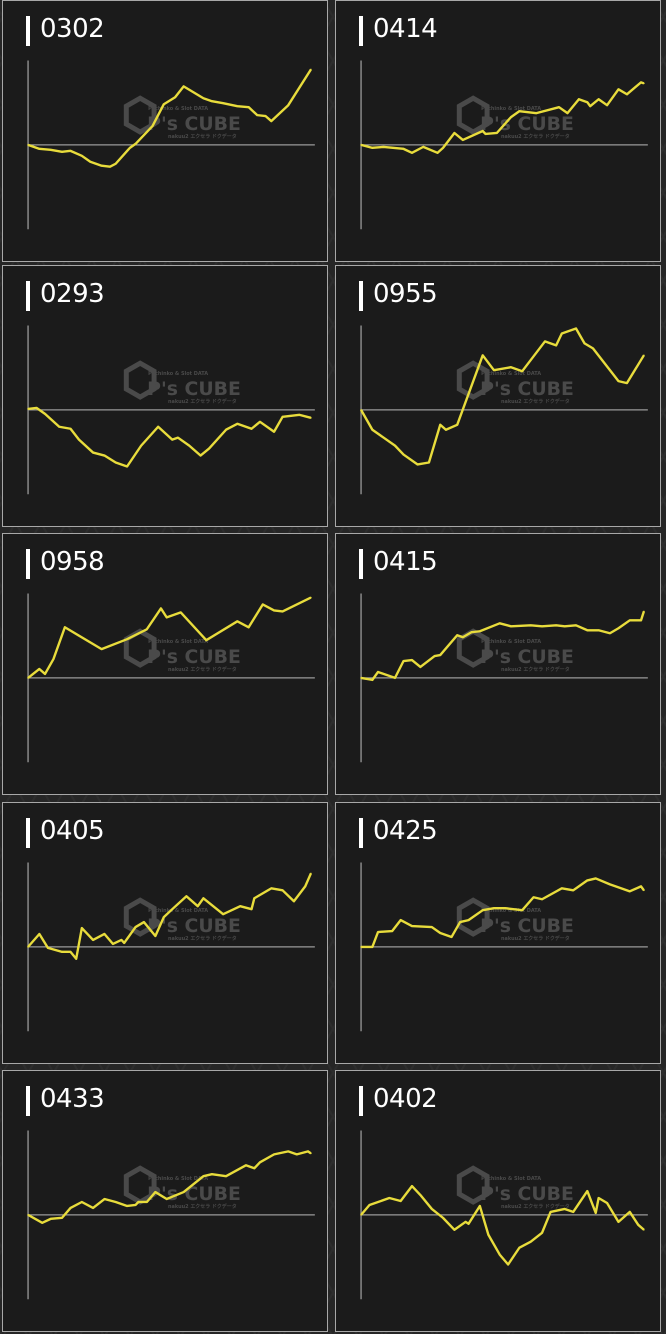 Image resolution: width=666 pixels, height=1334 pixels. I want to click on chart-title: 0425, so click(405, 831).